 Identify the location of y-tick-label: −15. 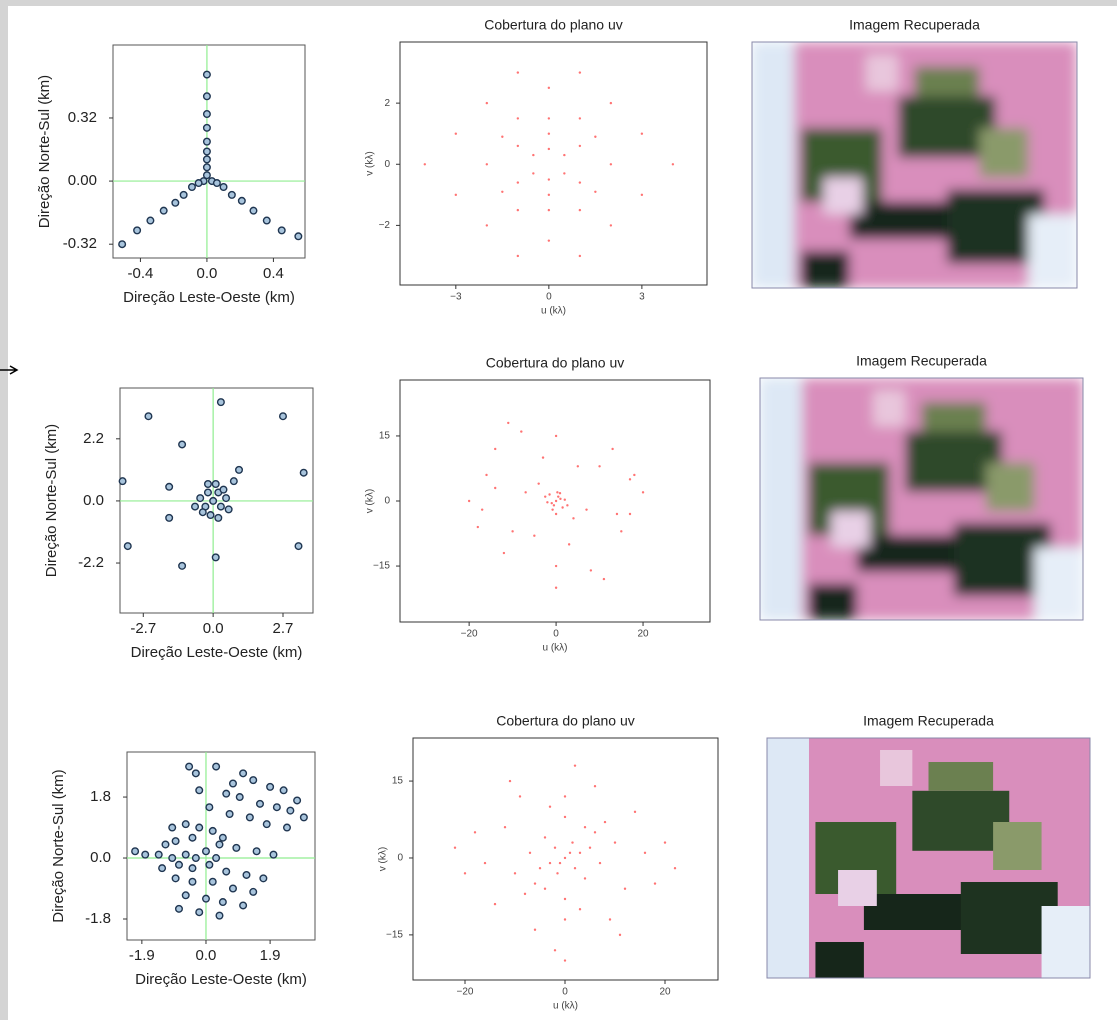
(381, 566).